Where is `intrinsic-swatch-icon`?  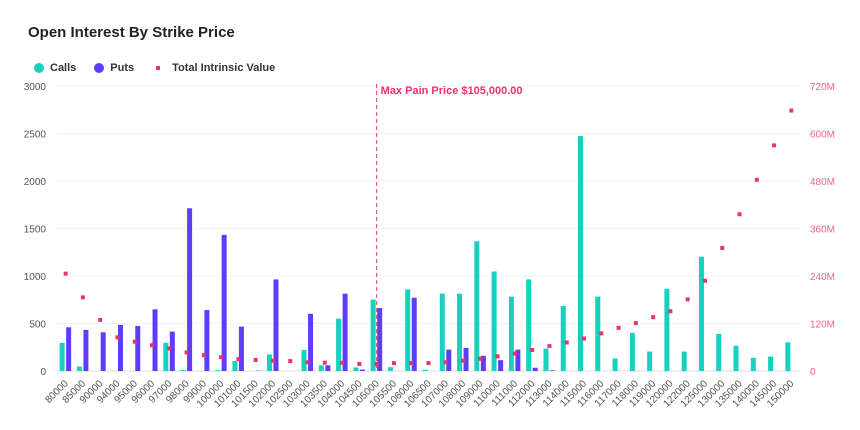 intrinsic-swatch-icon is located at coordinates (158, 68).